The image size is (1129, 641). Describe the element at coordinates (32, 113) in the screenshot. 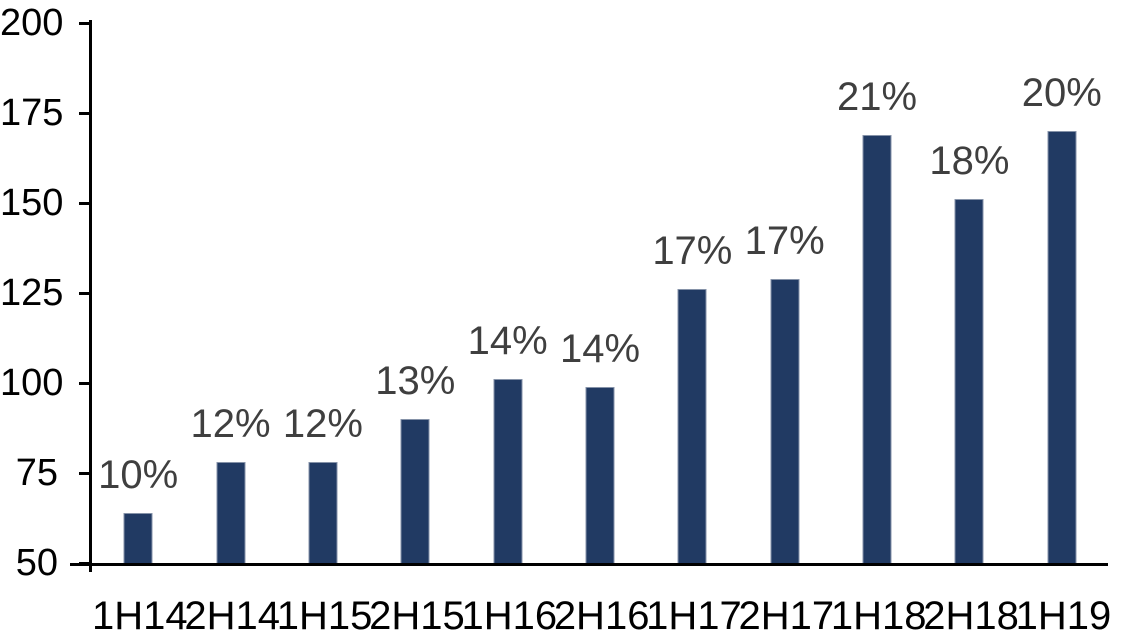

I see `y-tick-label: 175` at that location.